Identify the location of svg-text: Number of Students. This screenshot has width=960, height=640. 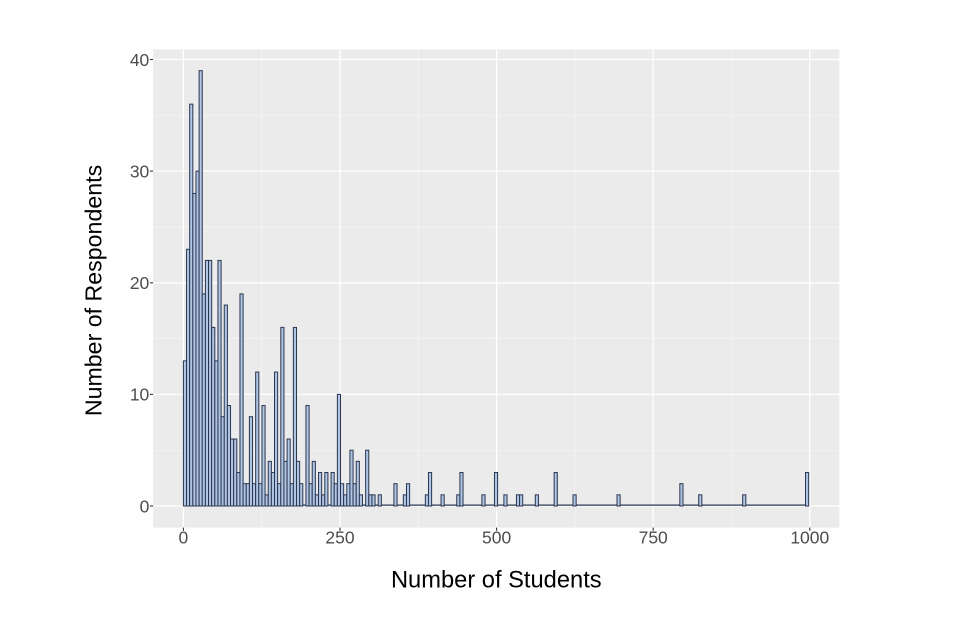
(496, 581).